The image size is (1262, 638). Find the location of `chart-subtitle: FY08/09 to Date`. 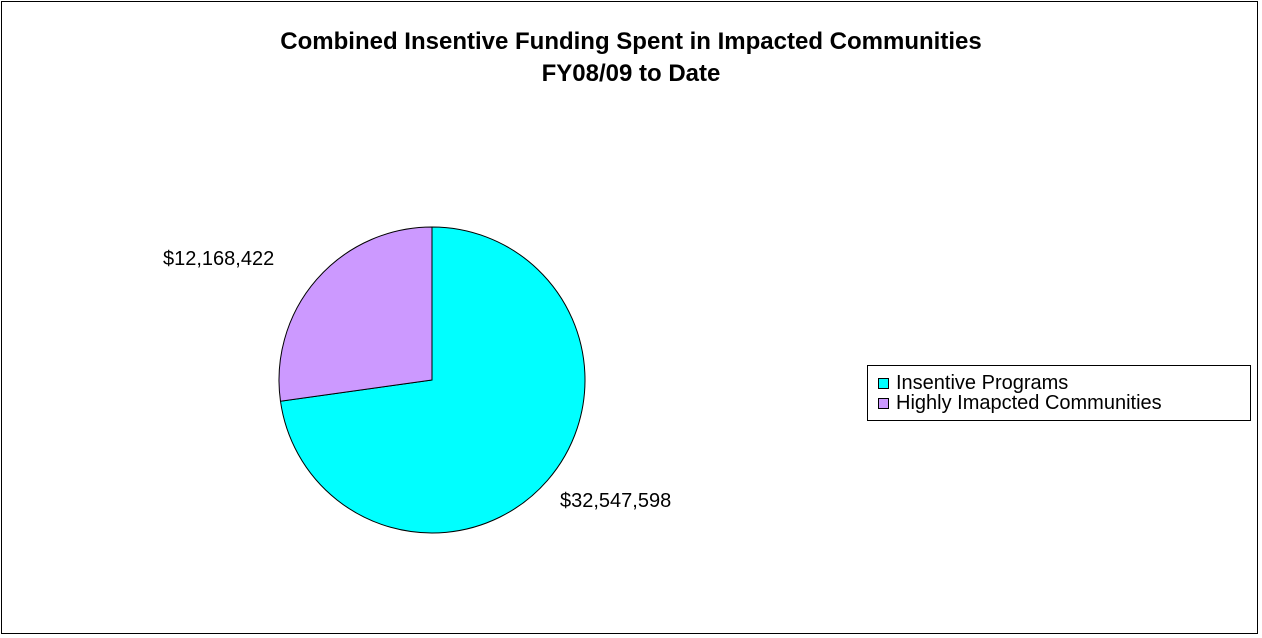

chart-subtitle: FY08/09 to Date is located at coordinates (631, 73).